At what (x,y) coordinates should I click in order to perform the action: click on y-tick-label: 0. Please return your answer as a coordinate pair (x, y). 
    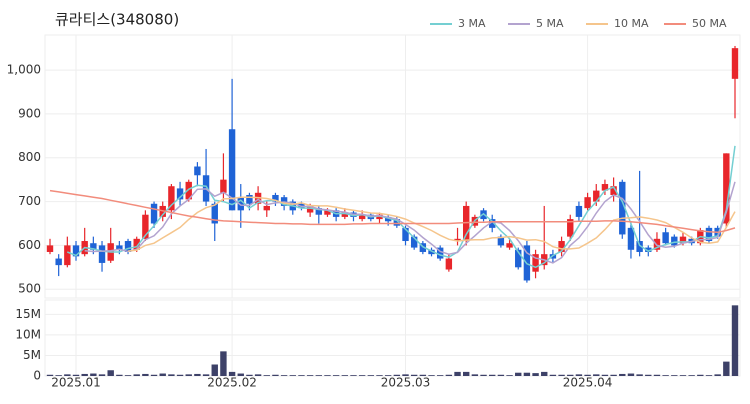
    Looking at the image, I should click on (37, 376).